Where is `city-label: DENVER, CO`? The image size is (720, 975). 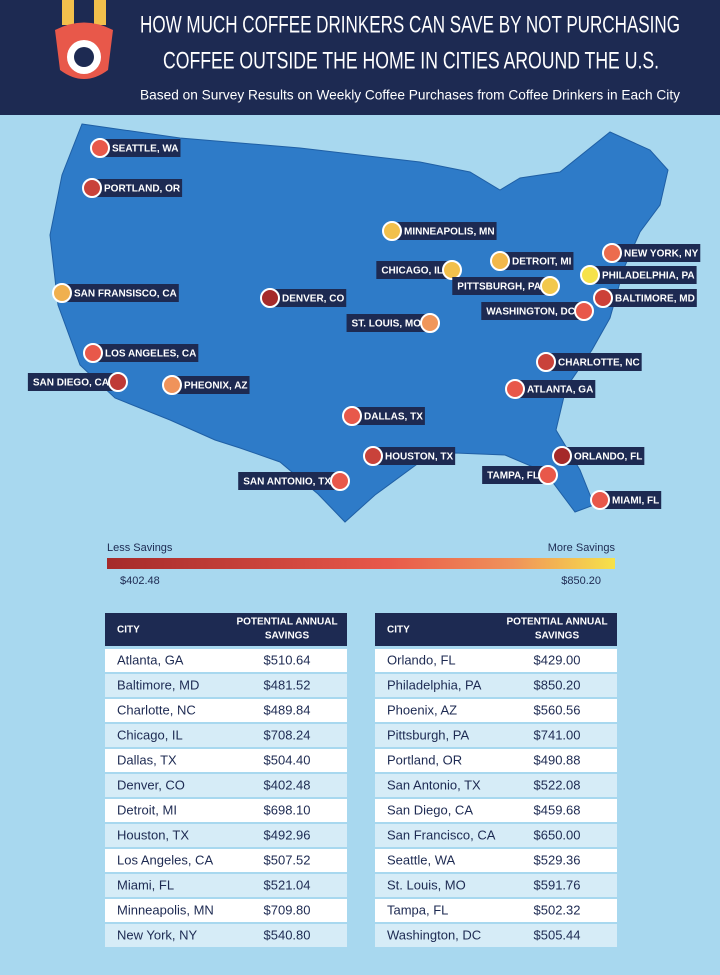
city-label: DENVER, CO is located at coordinates (313, 299).